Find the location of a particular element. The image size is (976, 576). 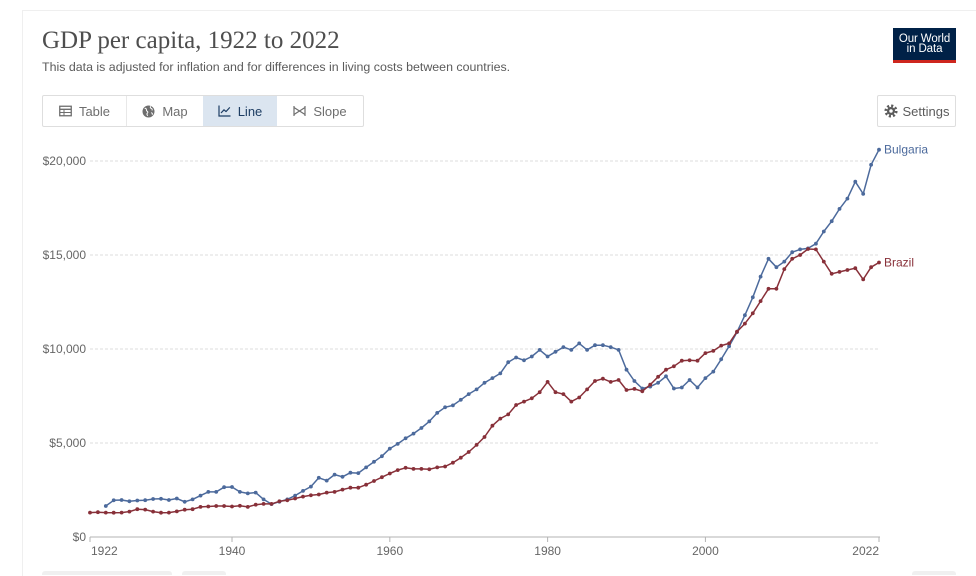

chart-title: GDP per capita, 1922 to 2022 is located at coordinates (191, 40).